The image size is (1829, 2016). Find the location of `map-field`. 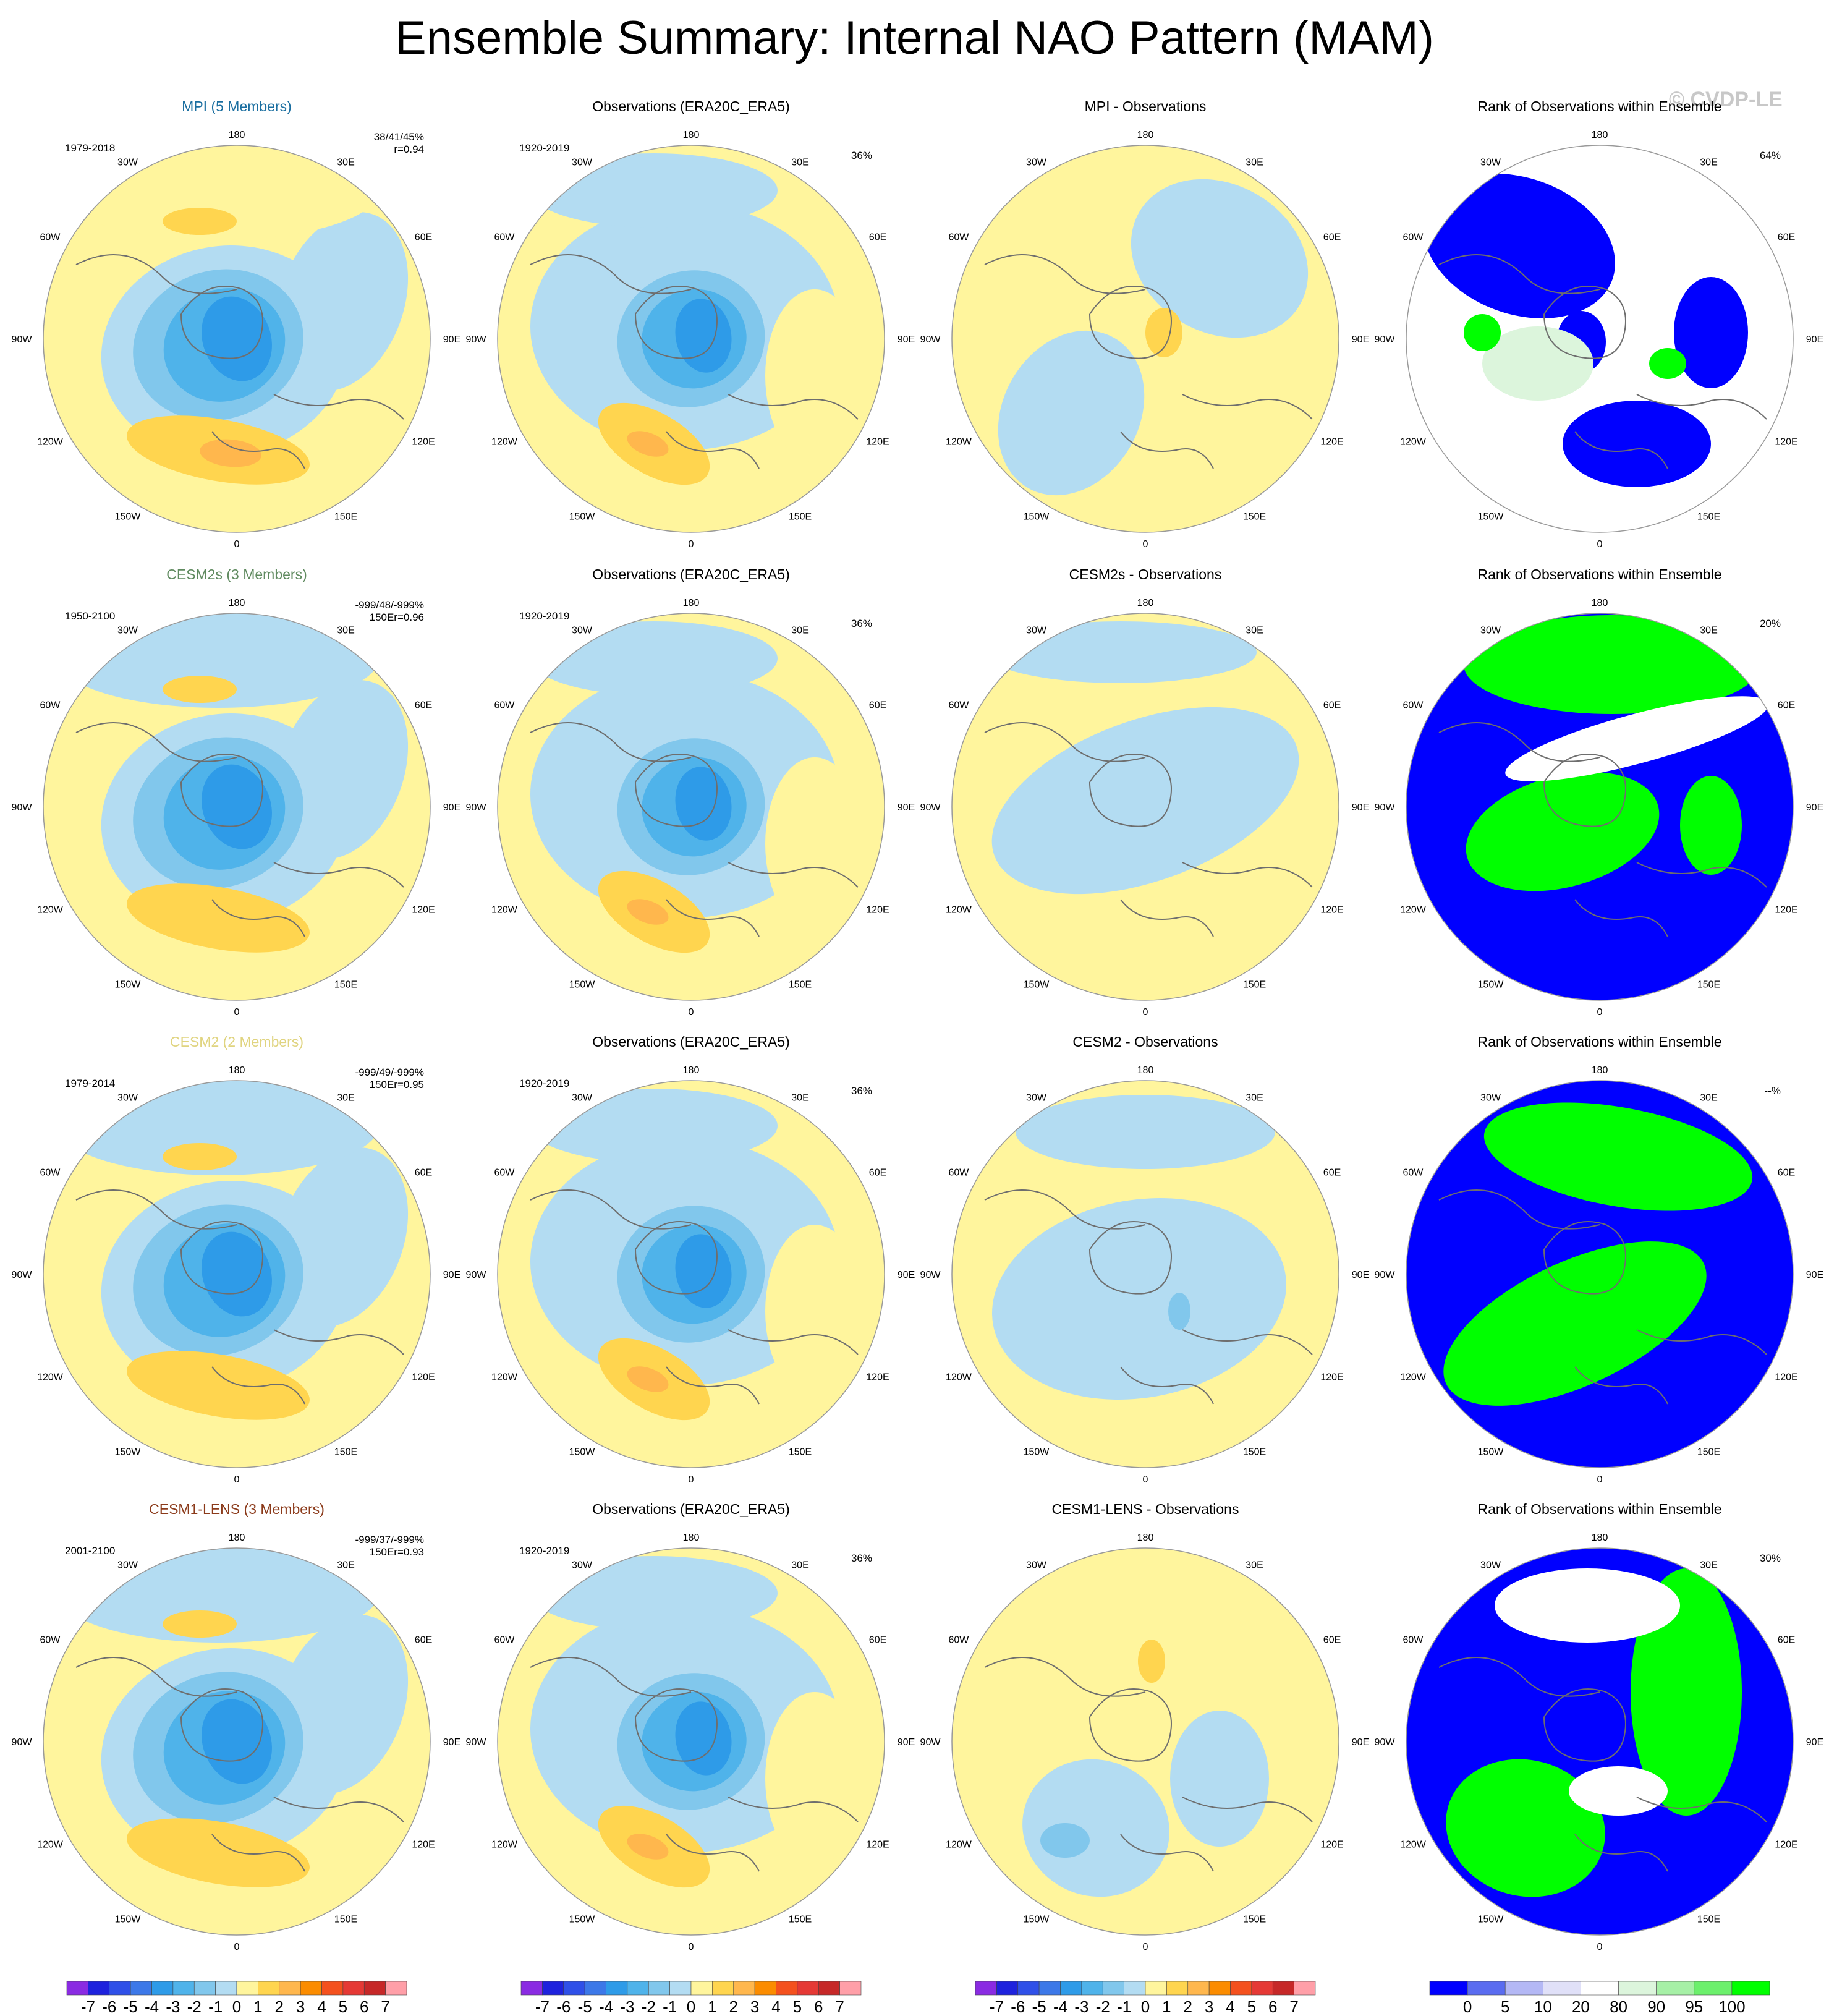

map-field is located at coordinates (1599, 1274).